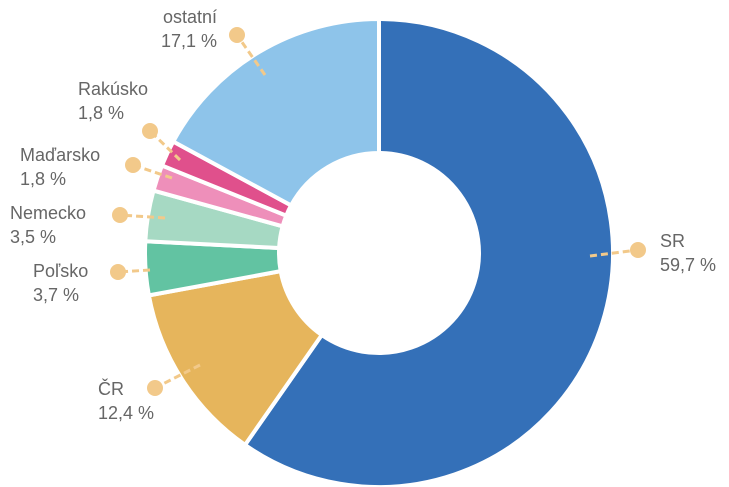 This screenshot has width=729, height=487. What do you see at coordinates (111, 388) in the screenshot?
I see `category-label: ČR` at bounding box center [111, 388].